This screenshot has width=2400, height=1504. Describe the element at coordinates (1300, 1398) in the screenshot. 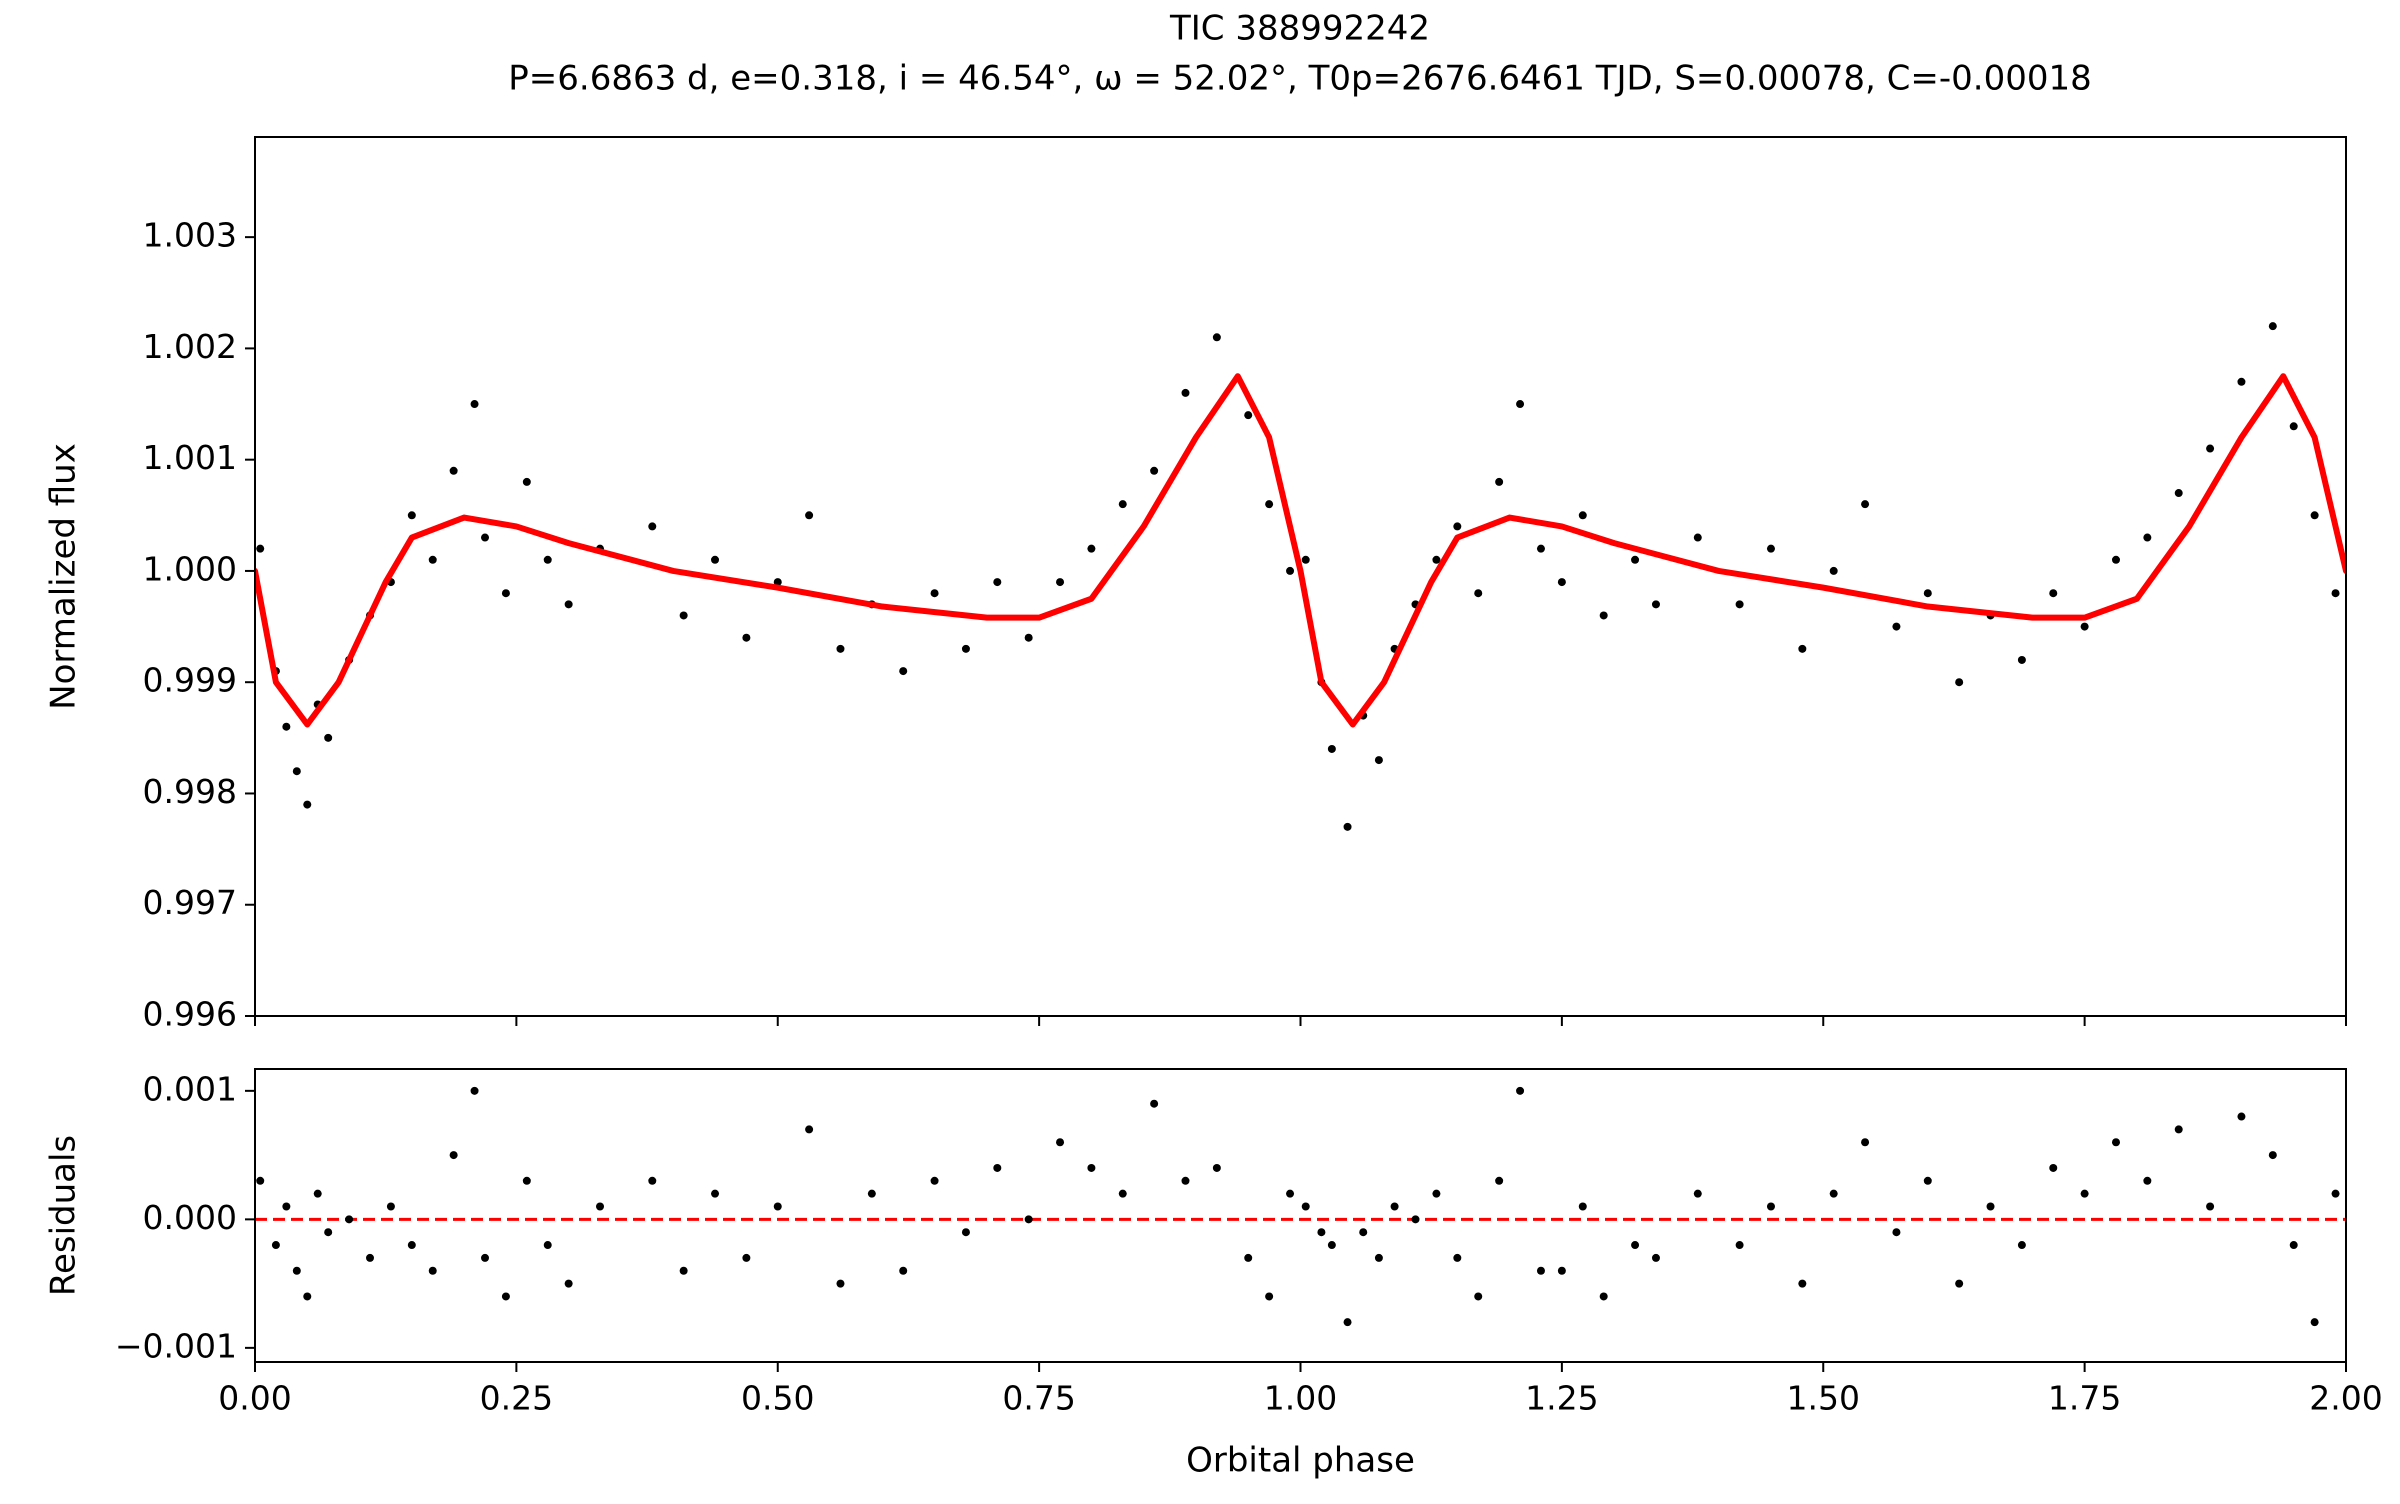

I see `x-tick-label: 1.00` at that location.